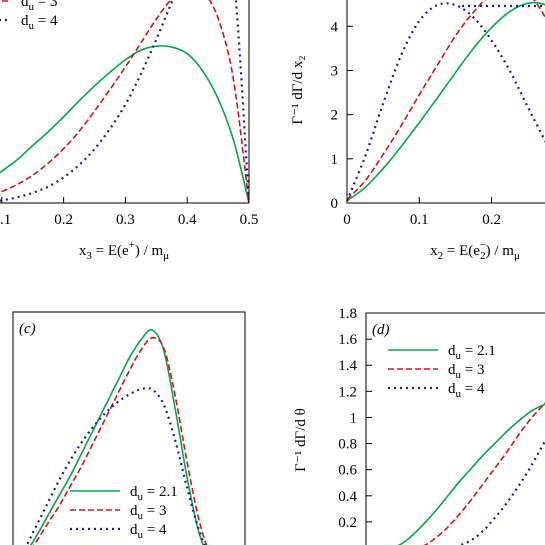 The height and width of the screenshot is (545, 545). What do you see at coordinates (39, 22) in the screenshot?
I see `panel-a-legend-label-1: du = 4` at bounding box center [39, 22].